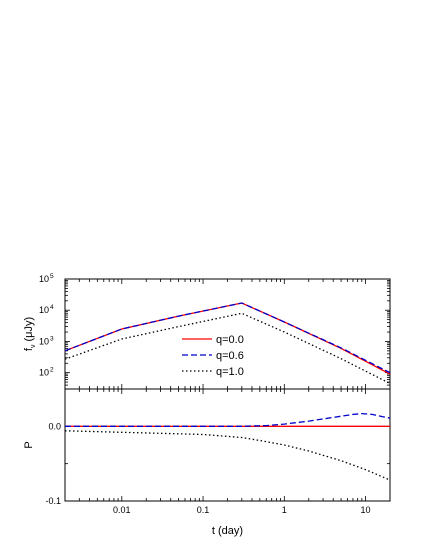 The width and height of the screenshot is (432, 559). What do you see at coordinates (52, 370) in the screenshot?
I see `y-tick-exponent: 2` at bounding box center [52, 370].